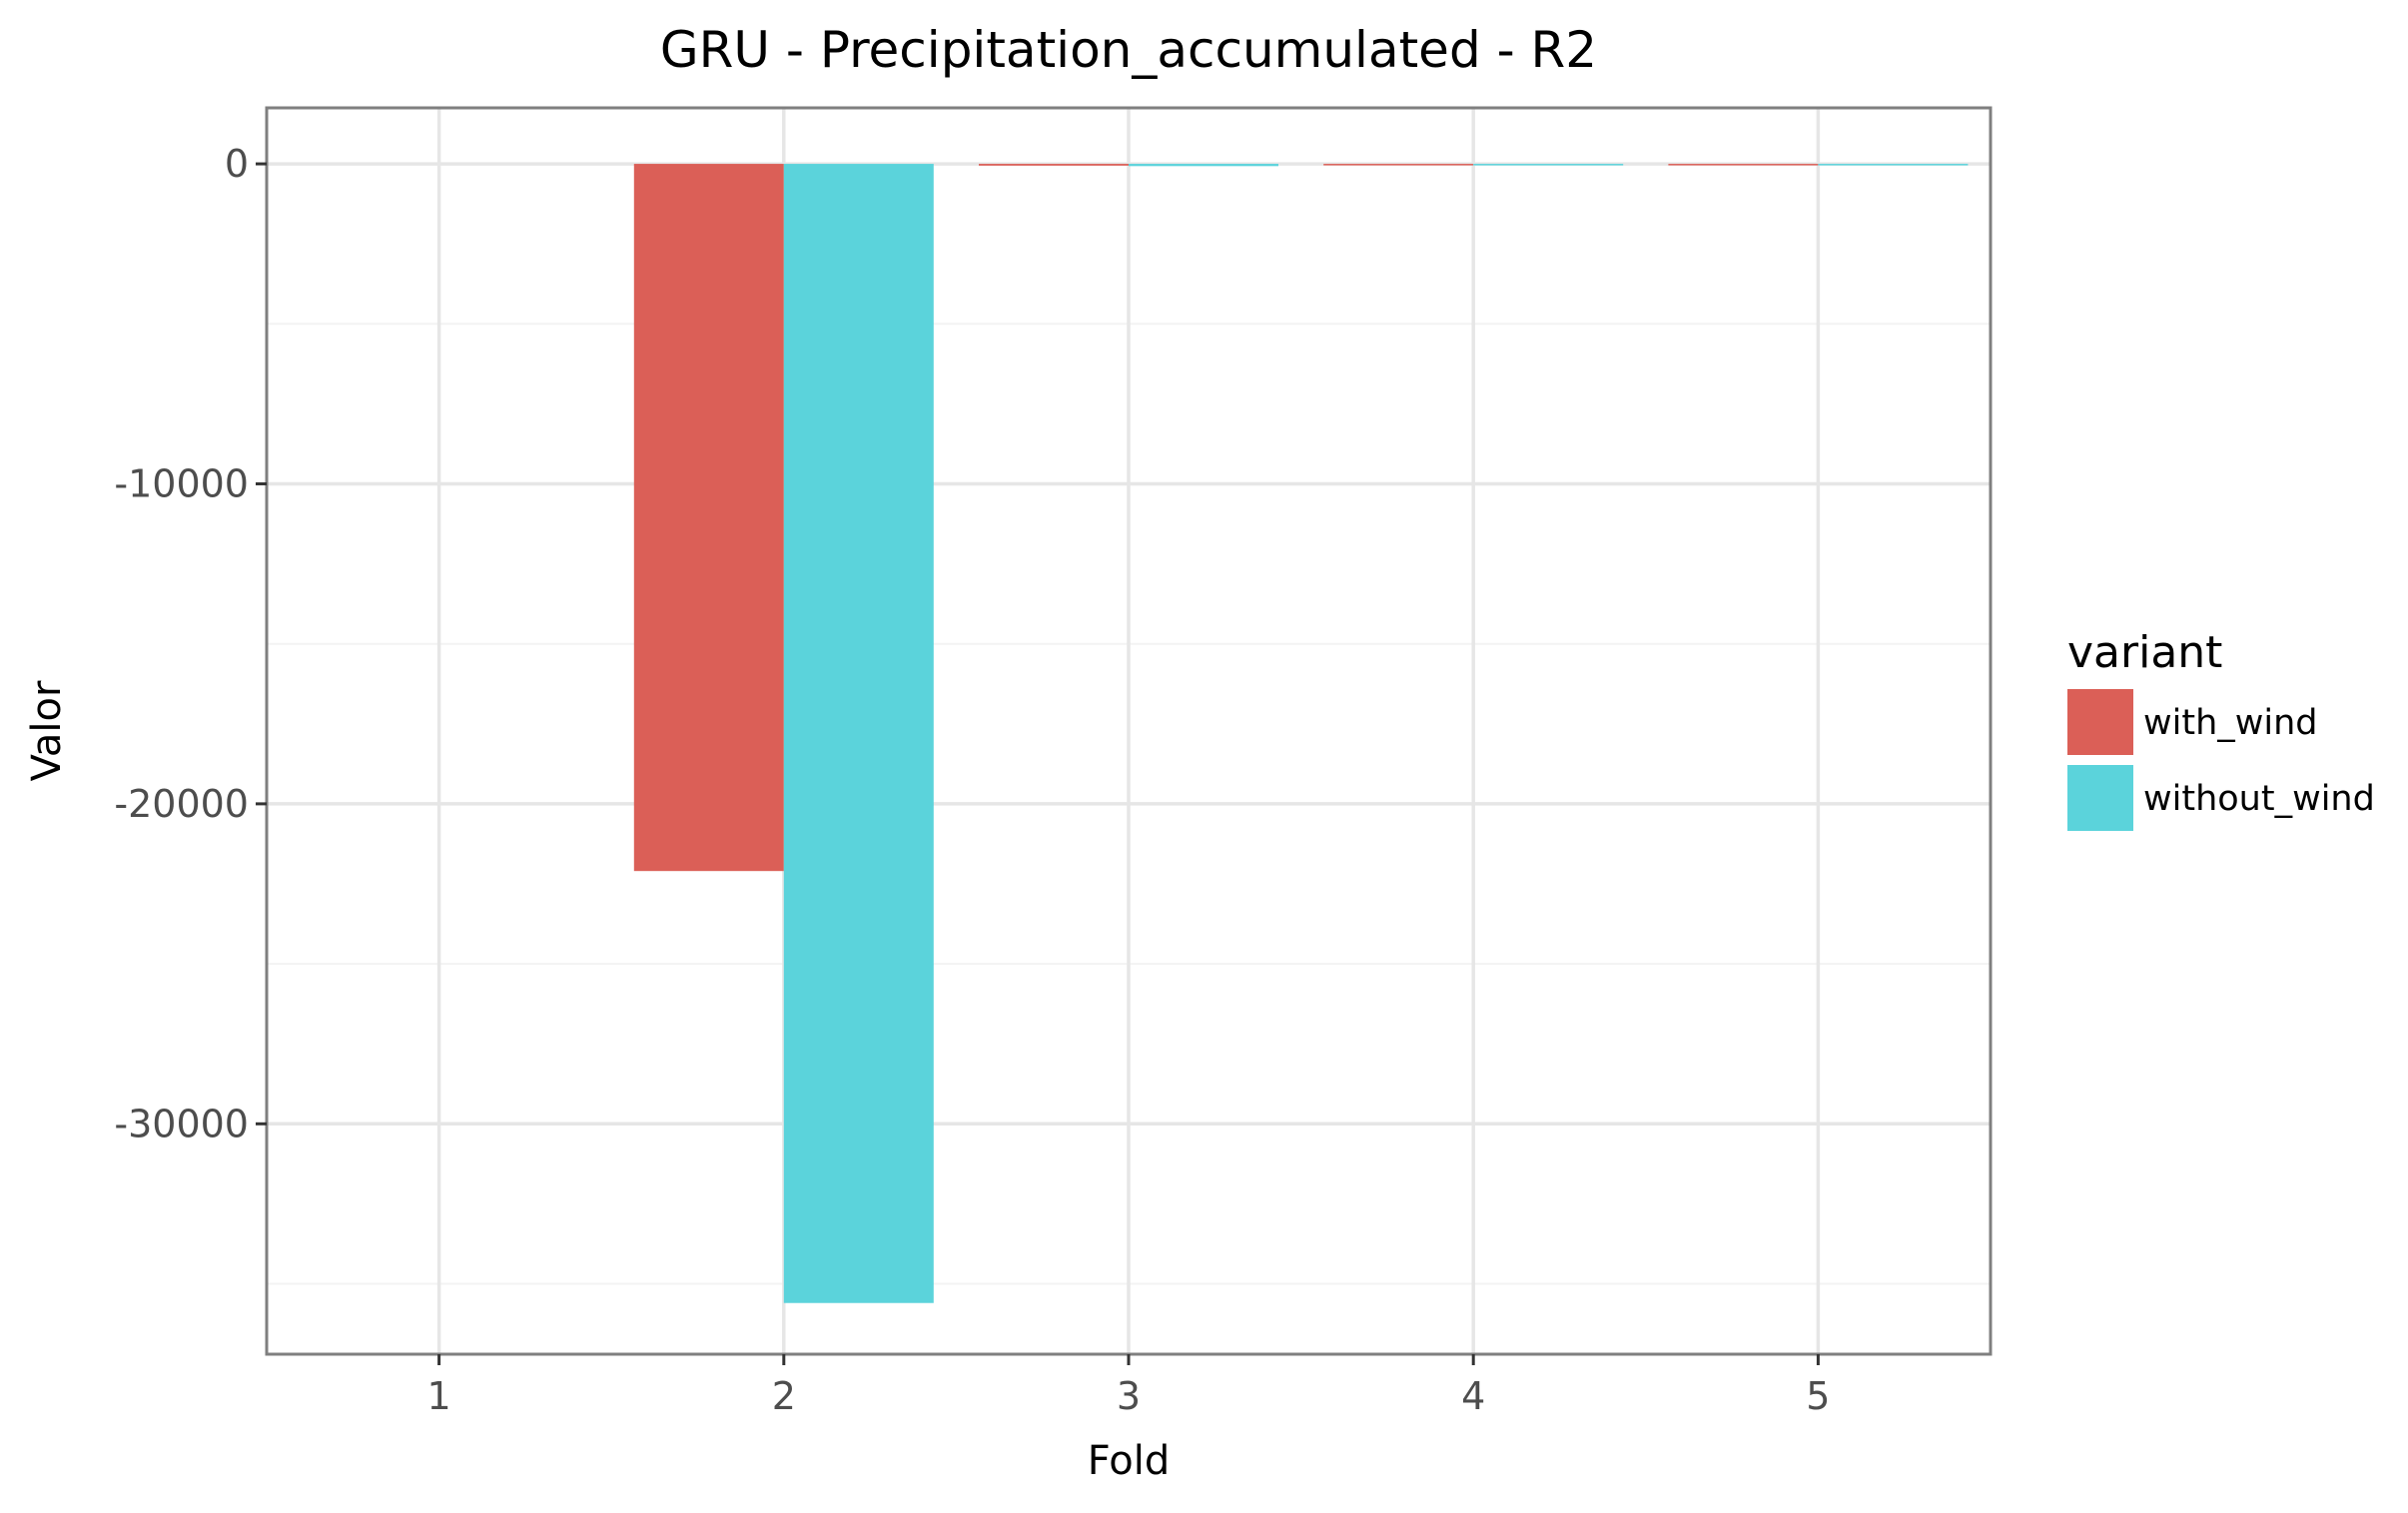 The width and height of the screenshot is (2408, 1513). I want to click on legend-label-with_wind: with_wind, so click(2230, 723).